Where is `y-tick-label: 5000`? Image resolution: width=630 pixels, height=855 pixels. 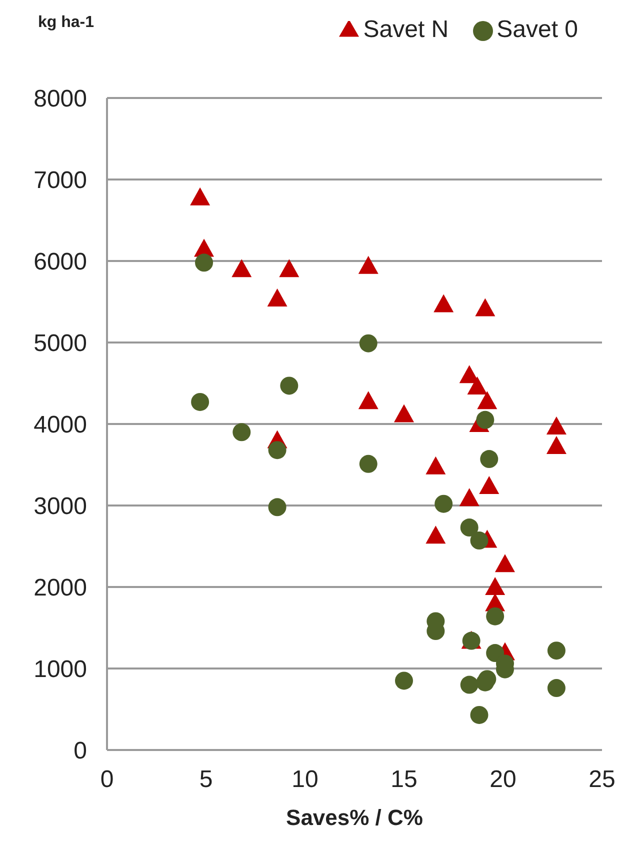
y-tick-label: 5000 is located at coordinates (60, 344).